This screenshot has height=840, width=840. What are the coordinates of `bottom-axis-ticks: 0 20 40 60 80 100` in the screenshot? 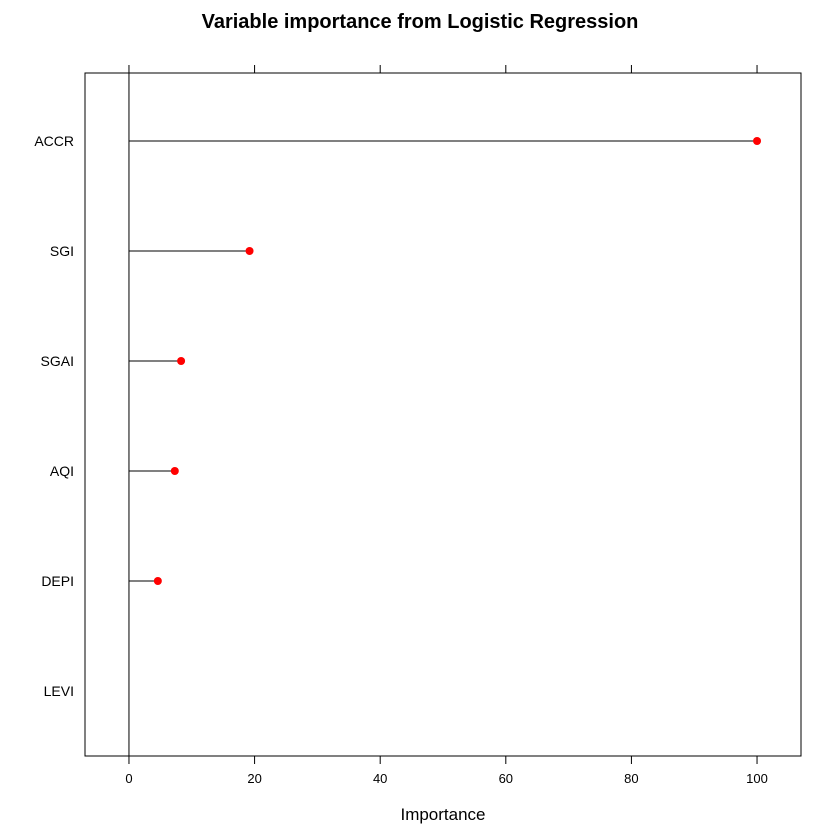 It's located at (446, 771).